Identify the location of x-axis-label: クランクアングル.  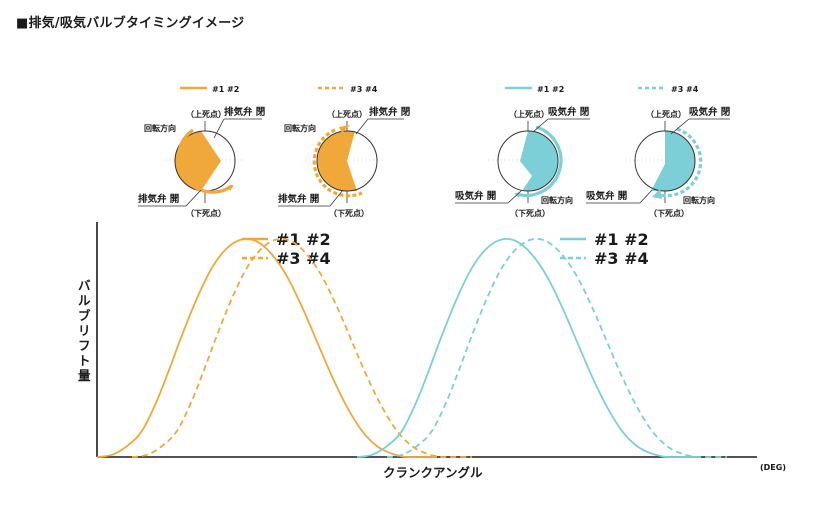
(433, 472).